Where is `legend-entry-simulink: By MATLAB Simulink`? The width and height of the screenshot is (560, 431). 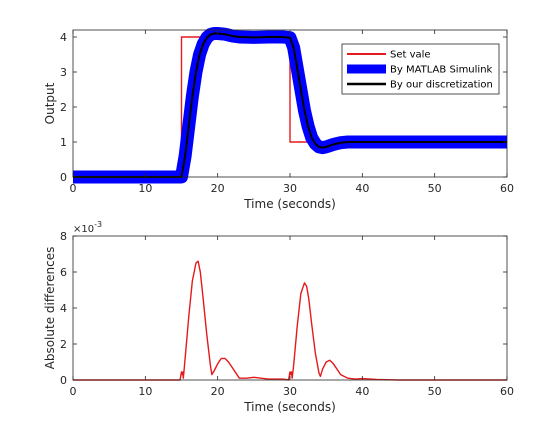 legend-entry-simulink: By MATLAB Simulink is located at coordinates (441, 70).